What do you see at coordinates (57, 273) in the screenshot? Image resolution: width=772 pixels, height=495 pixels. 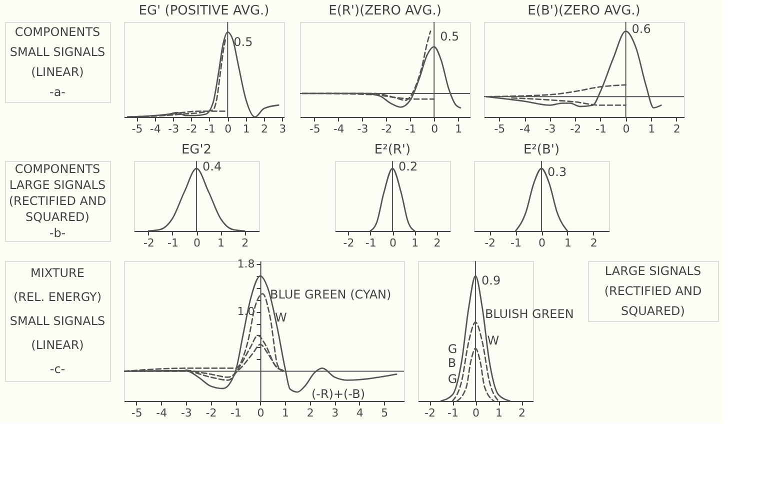 I see `text: MIXTURE` at bounding box center [57, 273].